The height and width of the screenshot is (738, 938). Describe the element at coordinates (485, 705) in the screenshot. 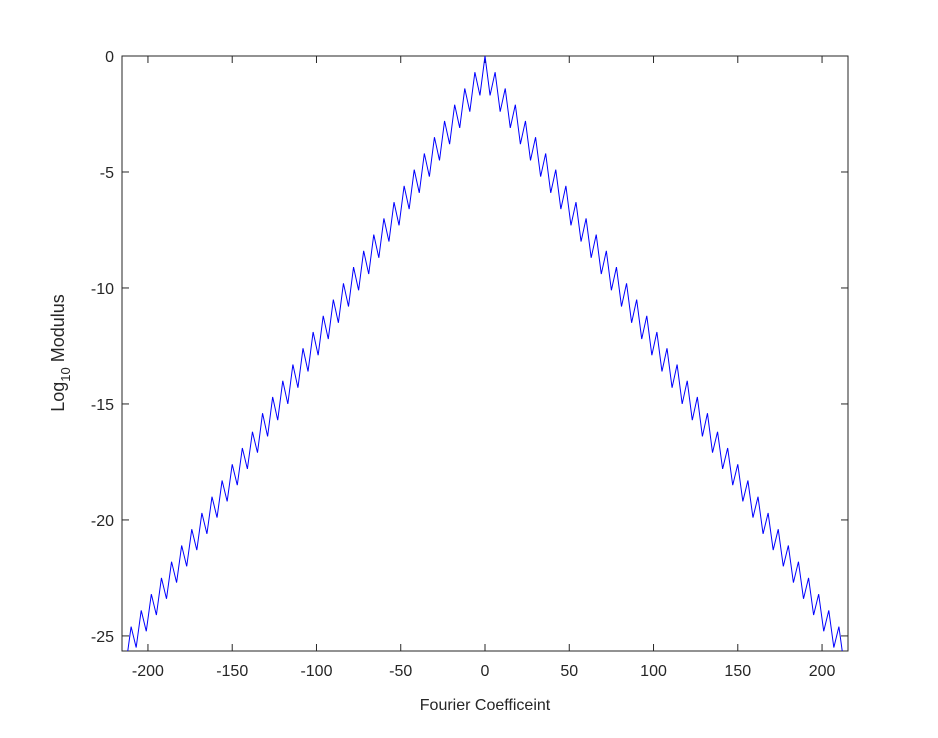

I see `x-axis-label: Fourier Coefficeint` at that location.